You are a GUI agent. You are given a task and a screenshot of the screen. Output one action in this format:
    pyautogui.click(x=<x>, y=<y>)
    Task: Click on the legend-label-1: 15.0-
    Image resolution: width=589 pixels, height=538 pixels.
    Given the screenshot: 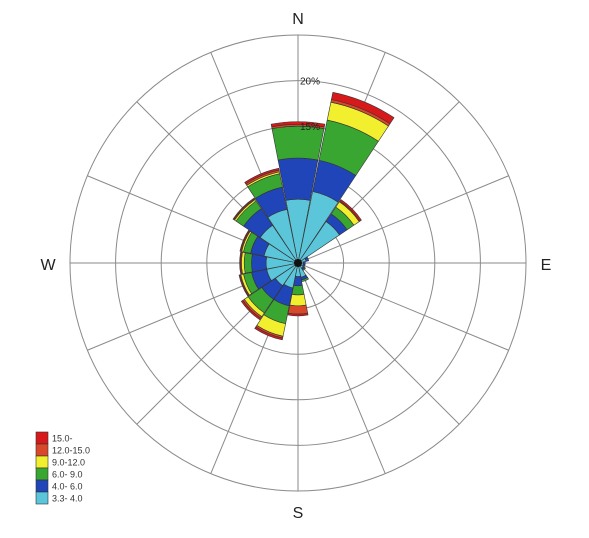 What is the action you would take?
    pyautogui.click(x=62, y=439)
    